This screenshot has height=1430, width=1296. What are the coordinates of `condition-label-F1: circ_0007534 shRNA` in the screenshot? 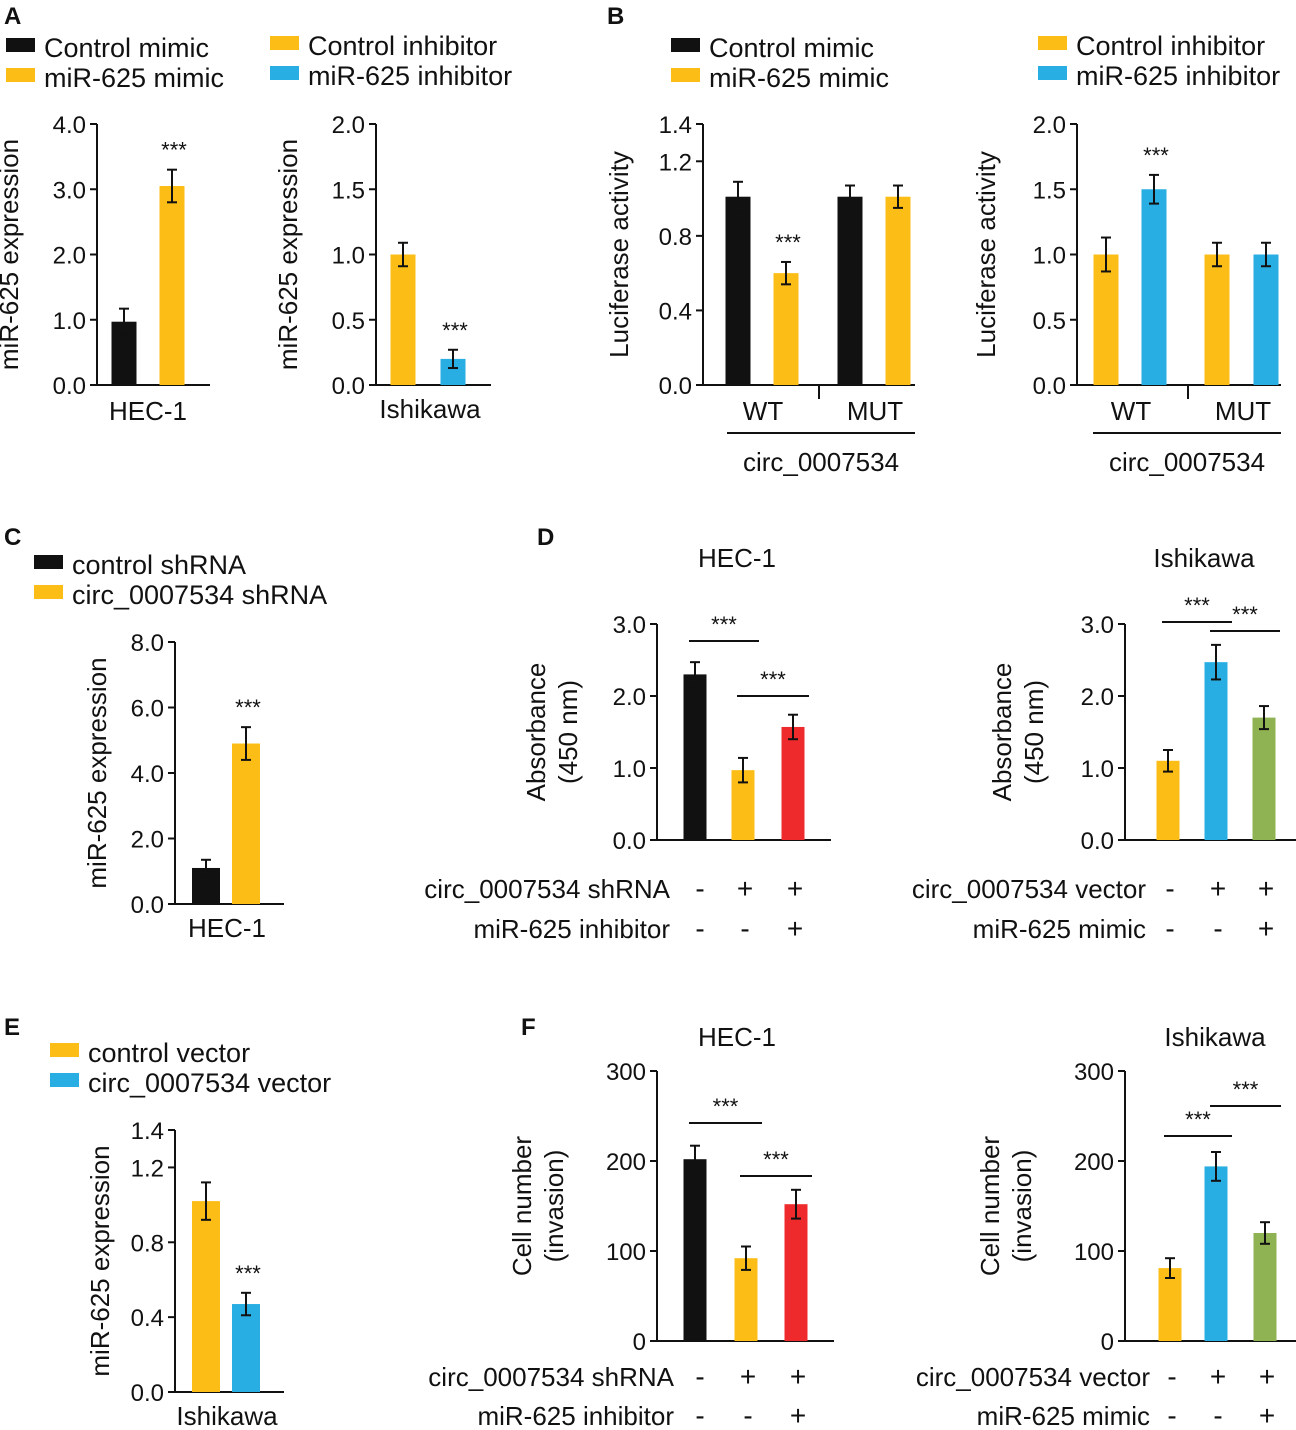 It's located at (551, 1377).